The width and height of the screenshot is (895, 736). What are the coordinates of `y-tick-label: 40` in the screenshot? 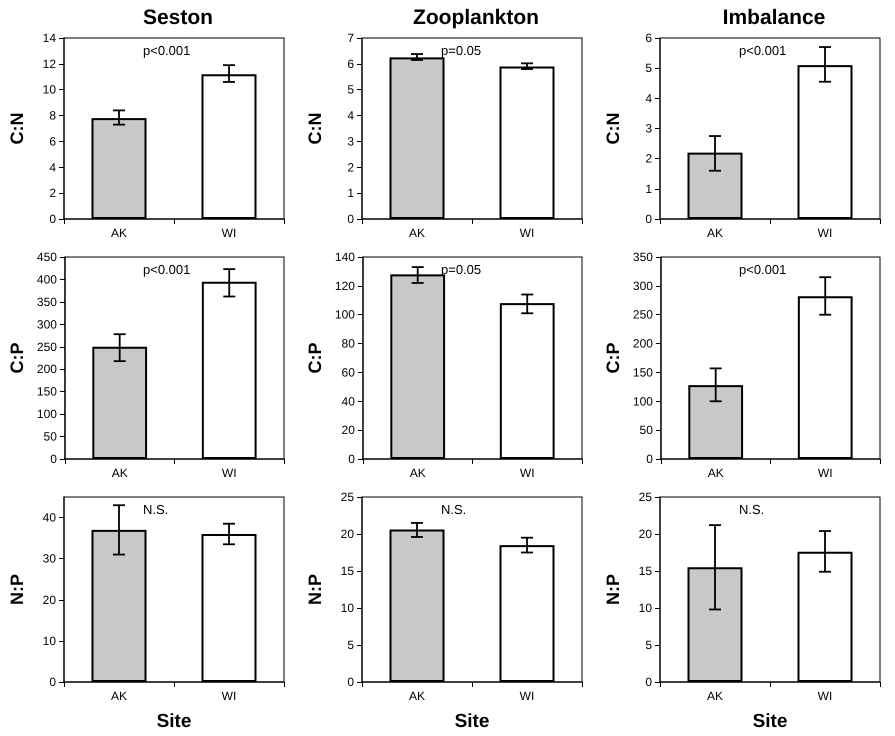 It's located at (49, 517).